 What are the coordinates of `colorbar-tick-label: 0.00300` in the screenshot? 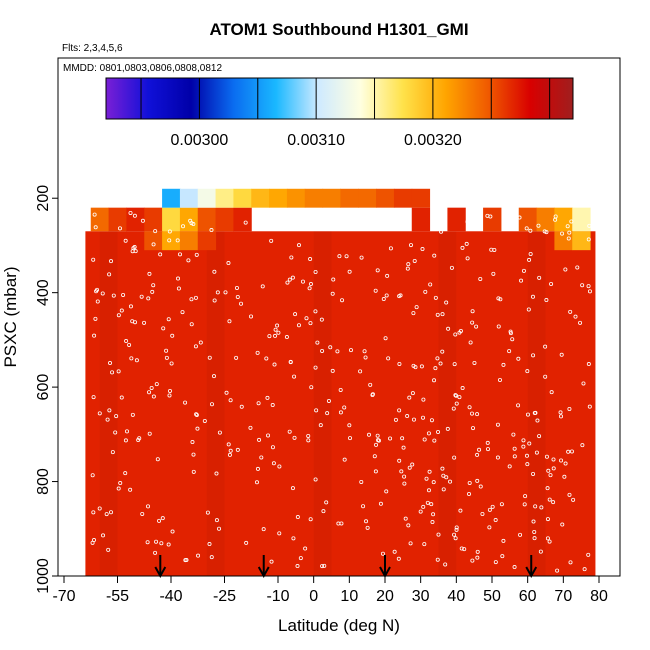 It's located at (199, 140).